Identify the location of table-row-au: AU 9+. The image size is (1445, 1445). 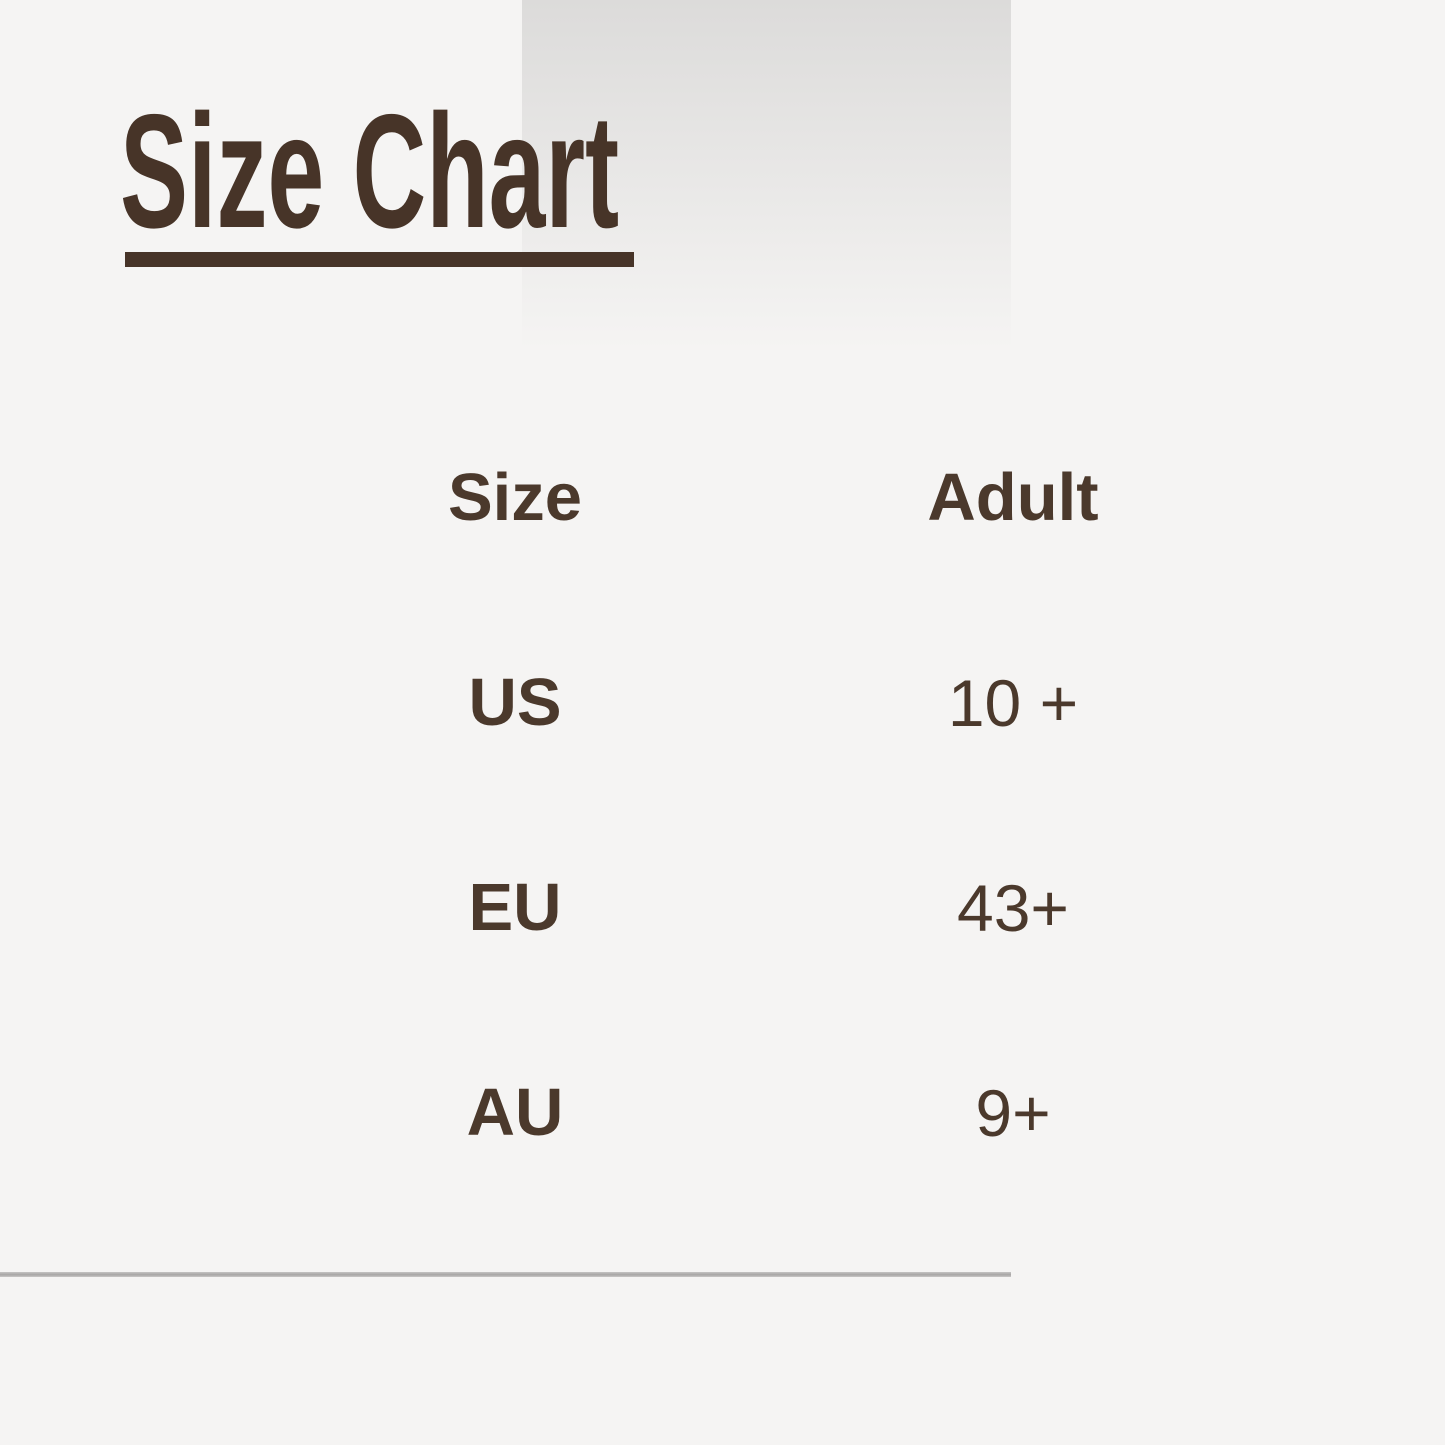
(764, 1112).